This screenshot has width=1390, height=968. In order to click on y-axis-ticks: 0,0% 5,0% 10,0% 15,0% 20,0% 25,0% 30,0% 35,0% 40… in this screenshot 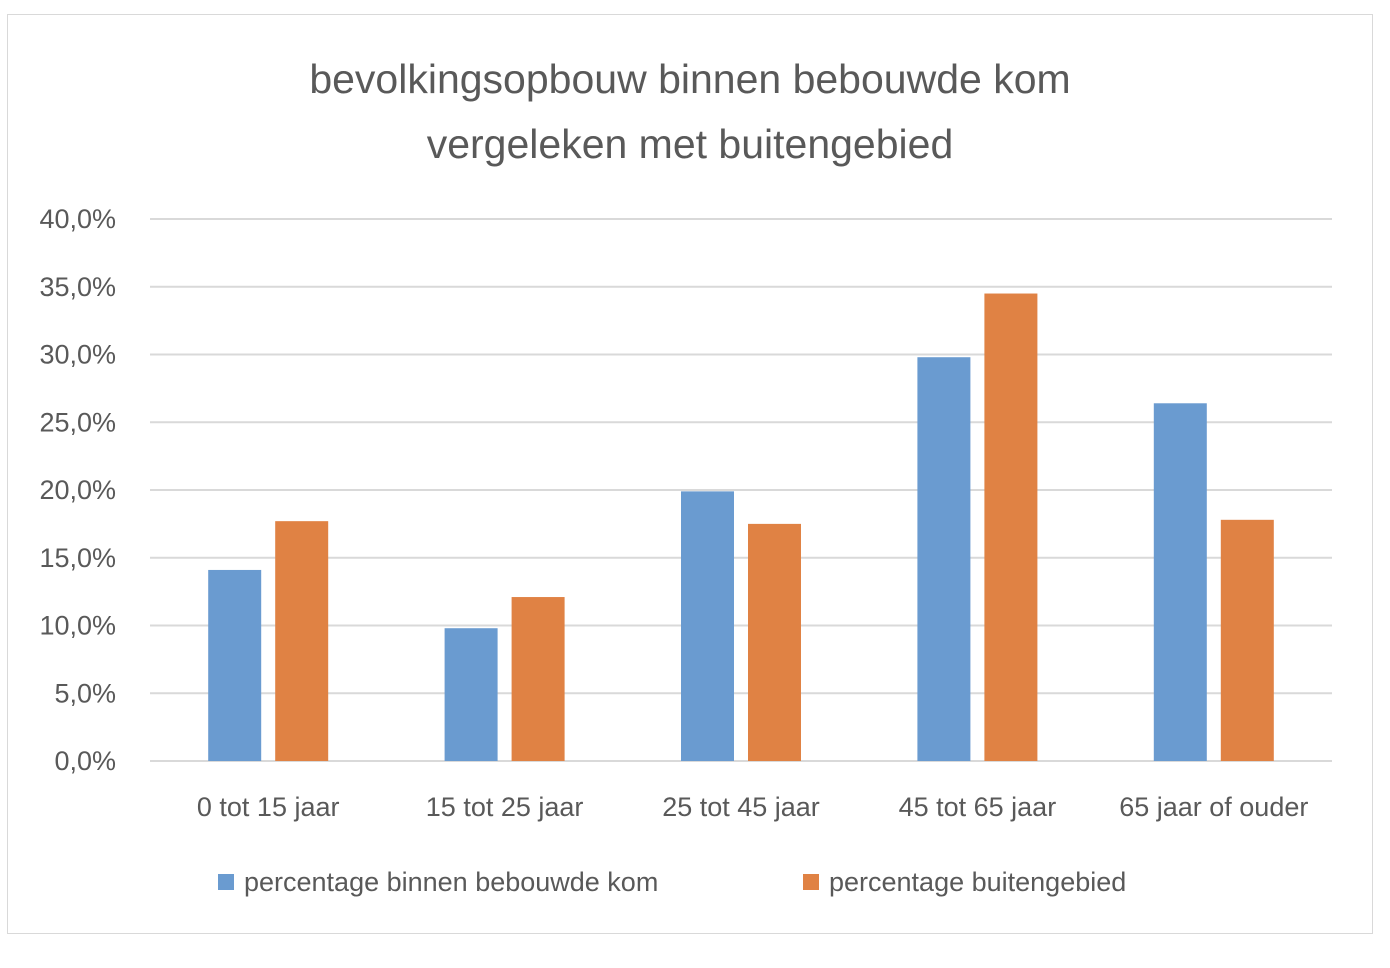, I will do `click(77, 490)`.